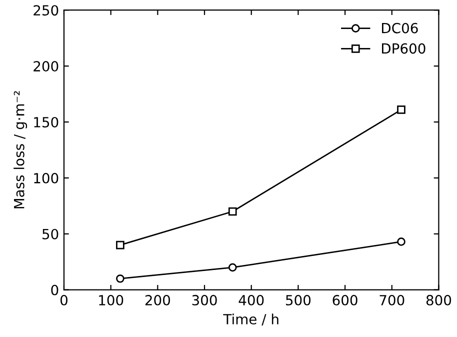 Image resolution: width=457 pixels, height=337 pixels. I want to click on y-tick-label: 50, so click(50, 234).